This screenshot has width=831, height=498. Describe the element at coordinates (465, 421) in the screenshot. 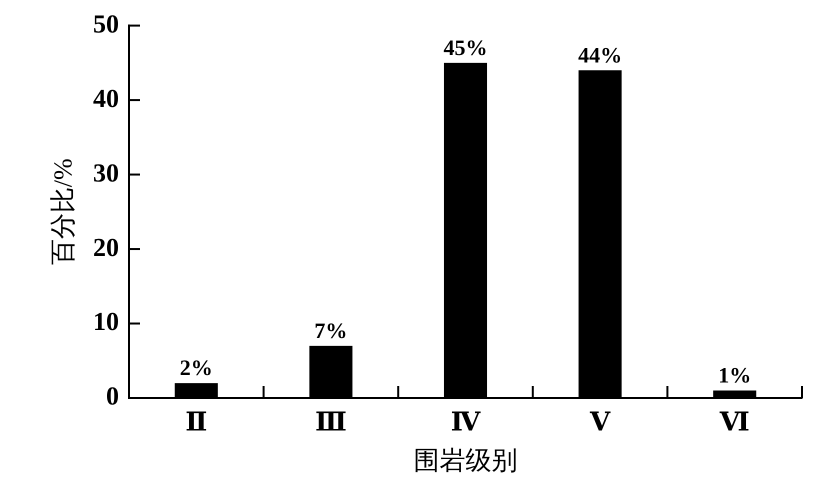

I see `x-tick-label: Ⅳ` at that location.